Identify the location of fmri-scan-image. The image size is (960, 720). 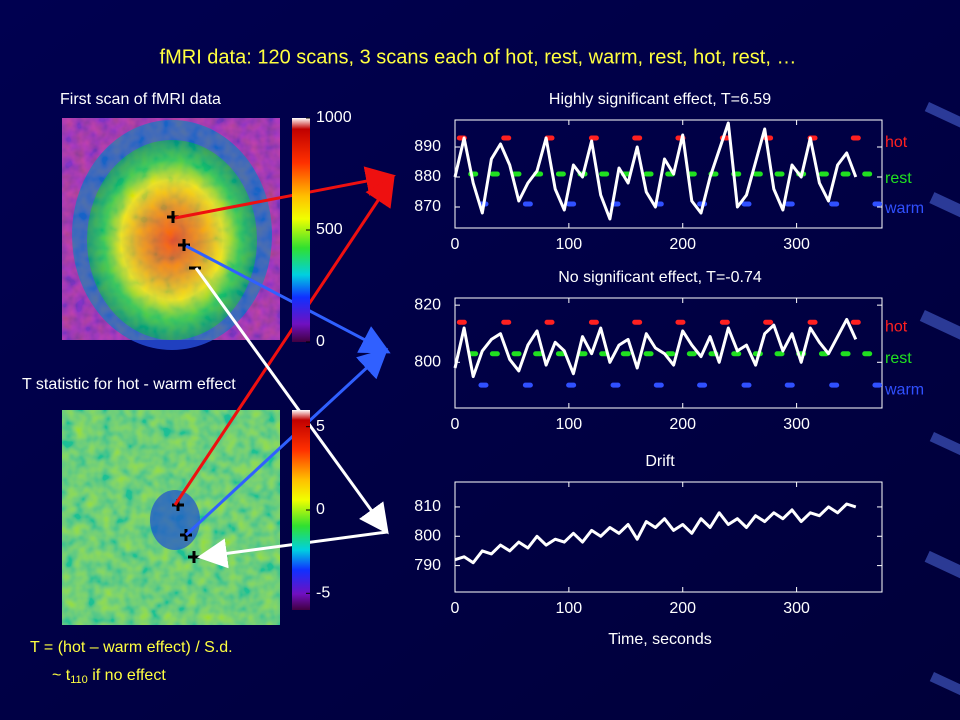
(171, 234).